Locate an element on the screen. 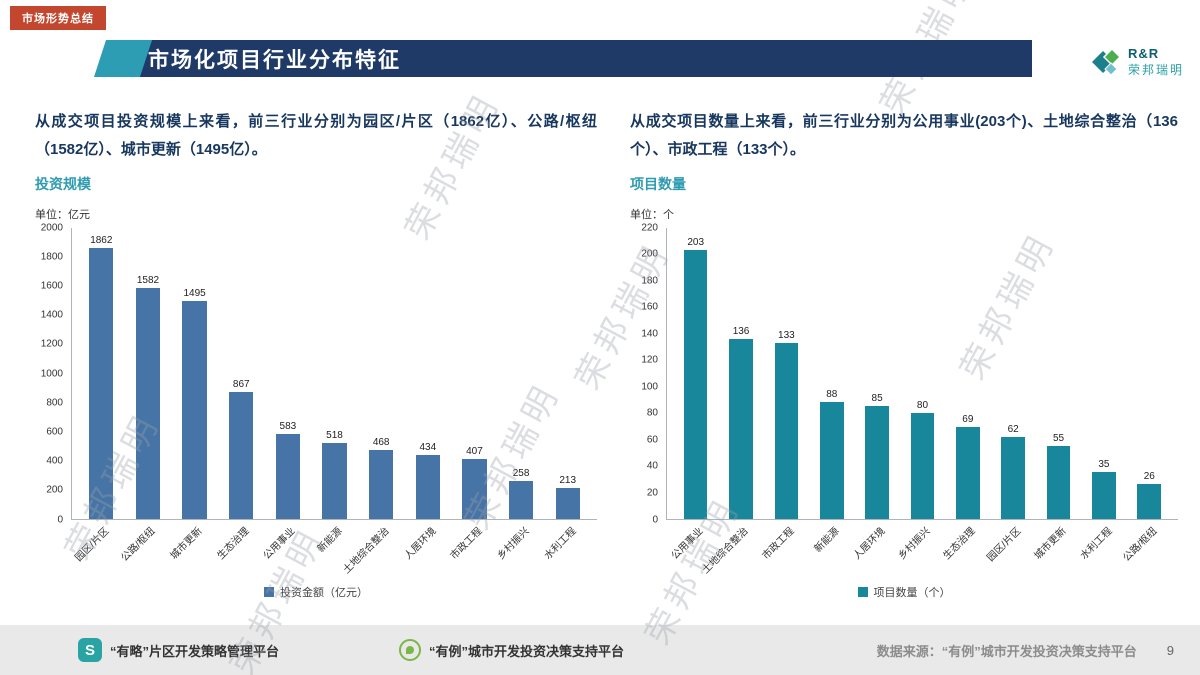 This screenshot has width=1200, height=675. bar-column: 213 is located at coordinates (567, 373).